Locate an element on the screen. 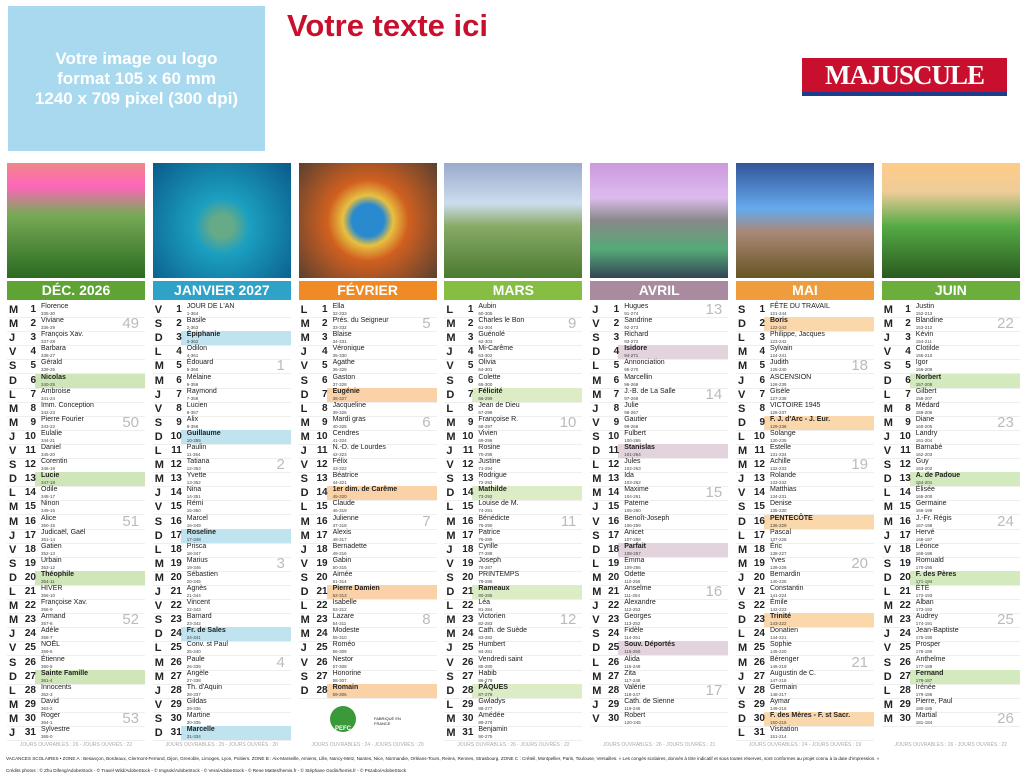 This screenshot has width=1024, height=776. day-of-year: 351-14 is located at coordinates (48, 539).